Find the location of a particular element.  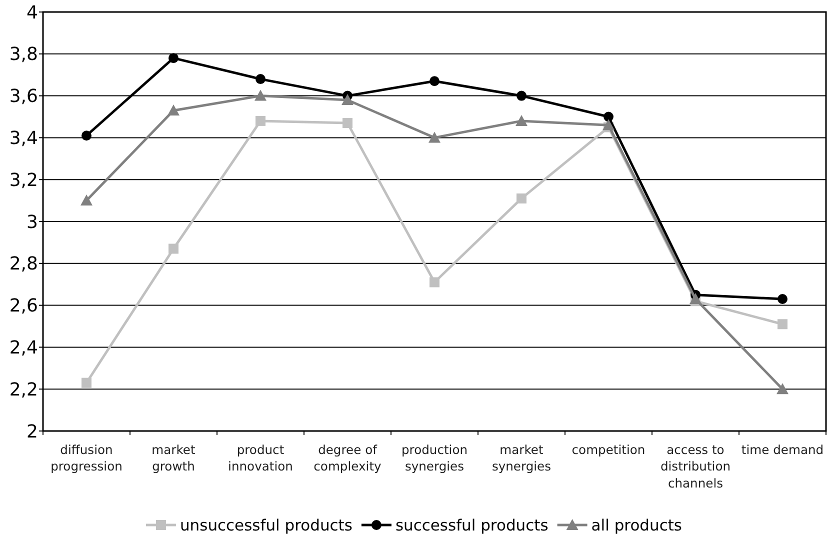

x-tick-label: access to distribution channels is located at coordinates (695, 466).